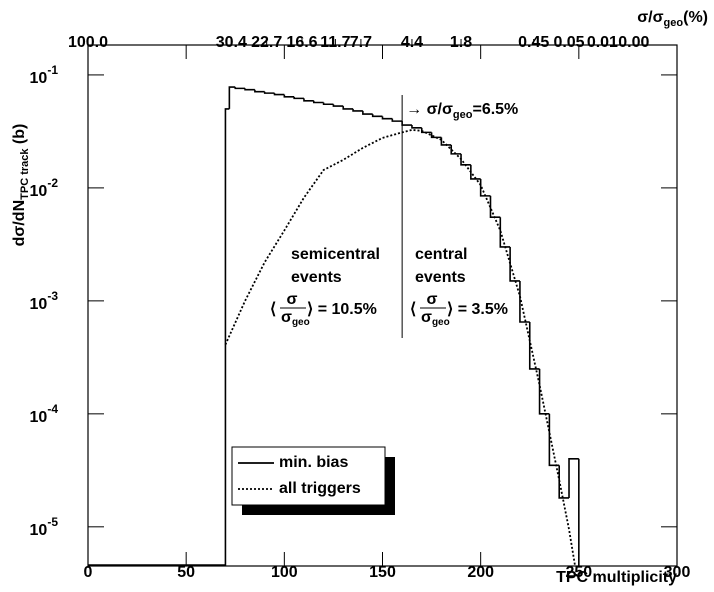 This screenshot has height=592, width=714. Describe the element at coordinates (440, 277) in the screenshot. I see `annotation-central: events` at that location.